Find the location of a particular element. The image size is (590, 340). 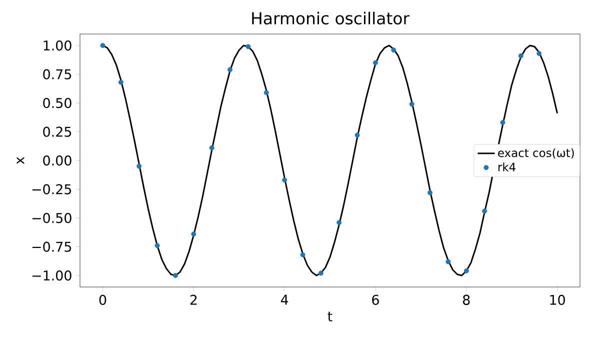

y-axis-title: x is located at coordinates (20, 160).